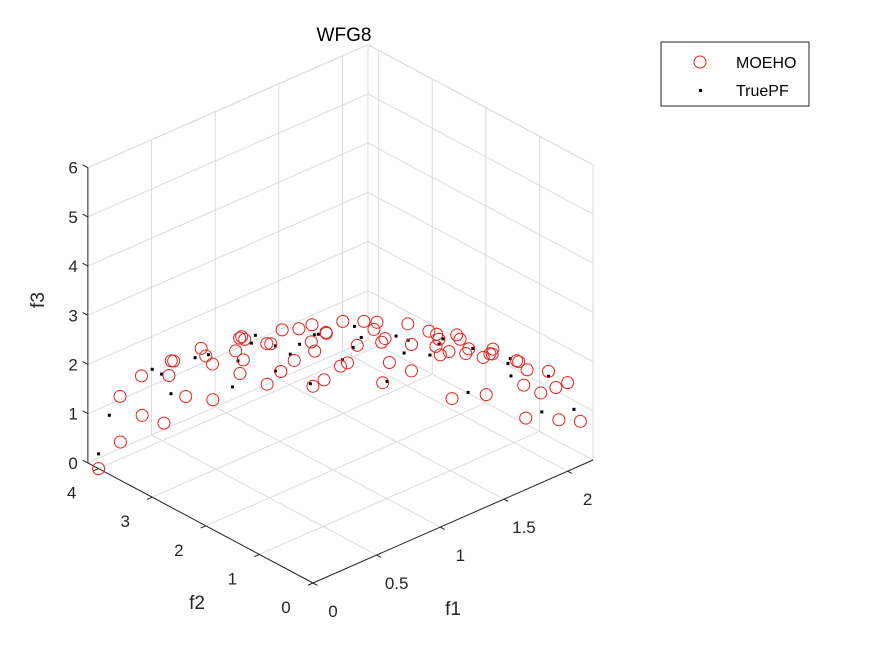 The height and width of the screenshot is (656, 875). I want to click on legend-marker-moeho, so click(700, 62).